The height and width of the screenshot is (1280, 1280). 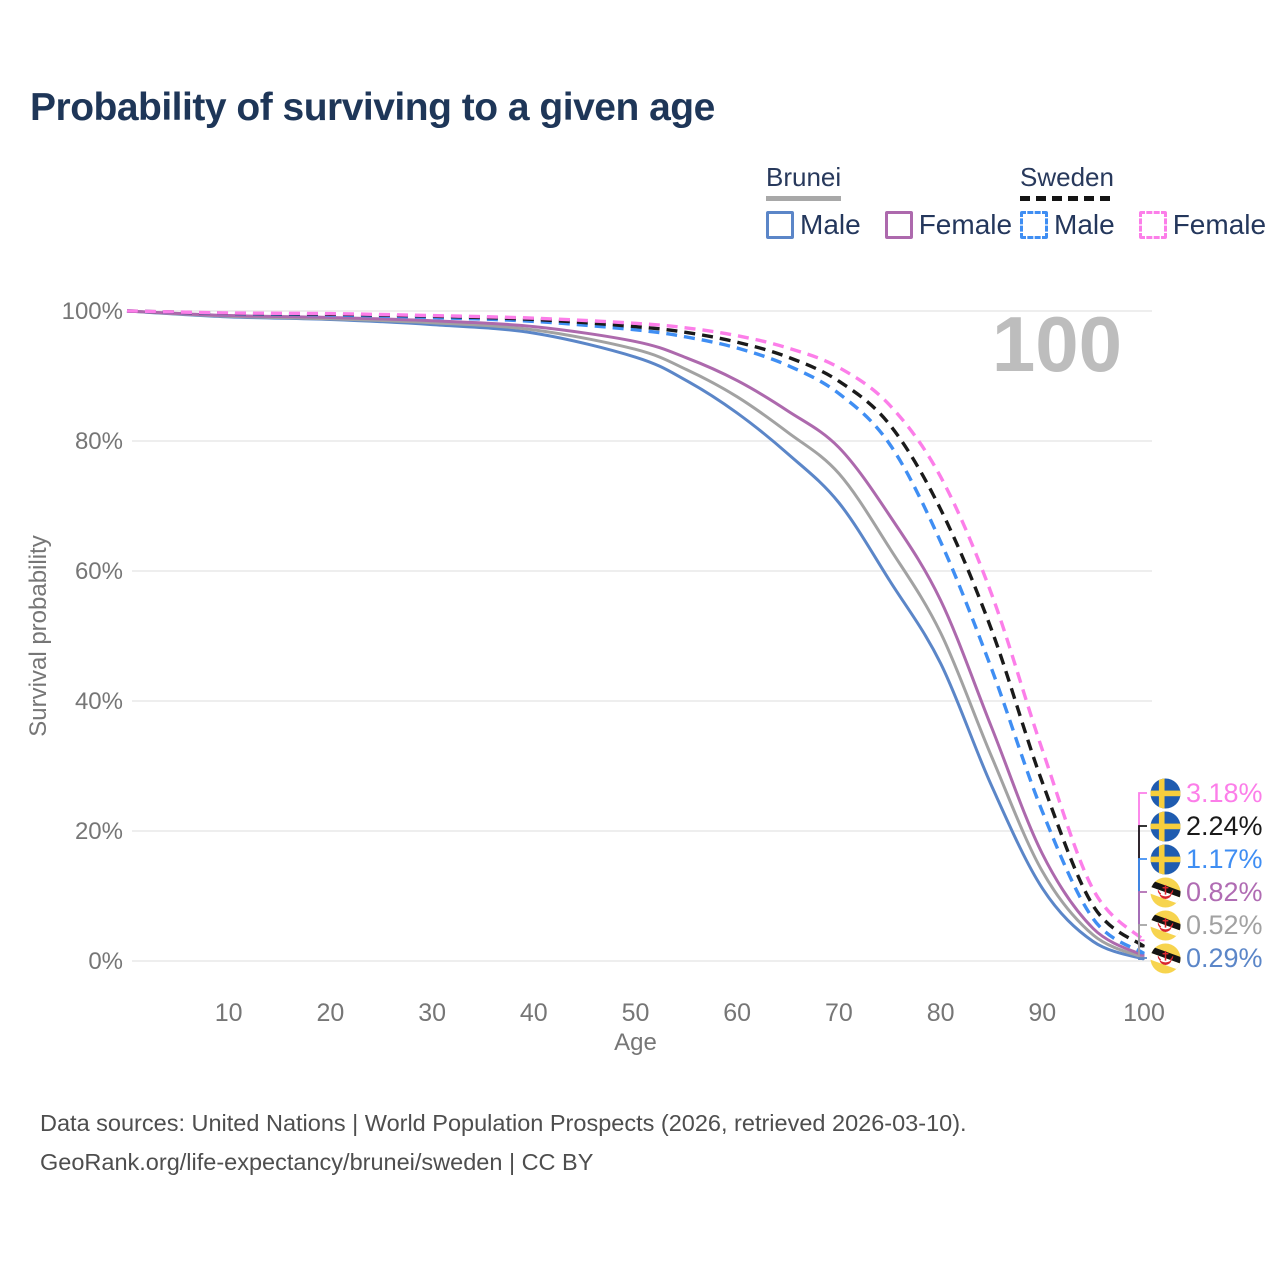 I want to click on end-label-value: 3.18%, so click(x=1224, y=792).